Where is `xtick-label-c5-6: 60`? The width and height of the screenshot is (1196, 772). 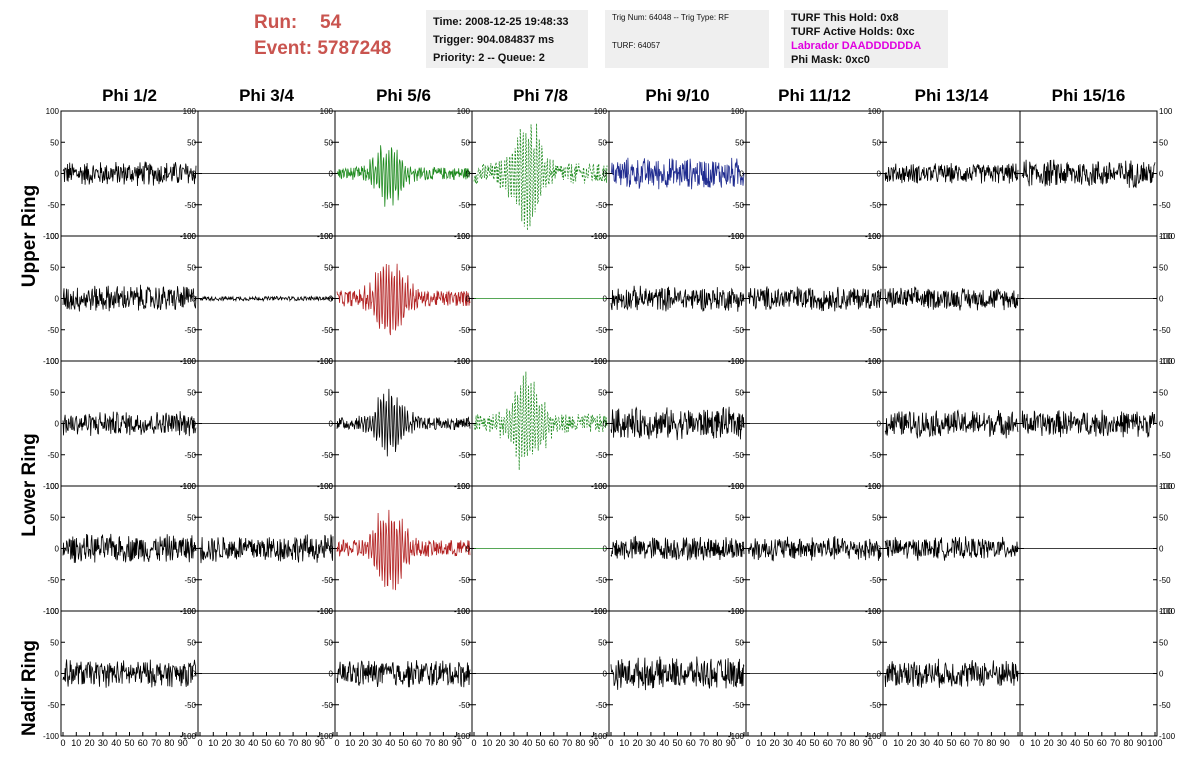
xtick-label-c5-6: 60 is located at coordinates (828, 743).